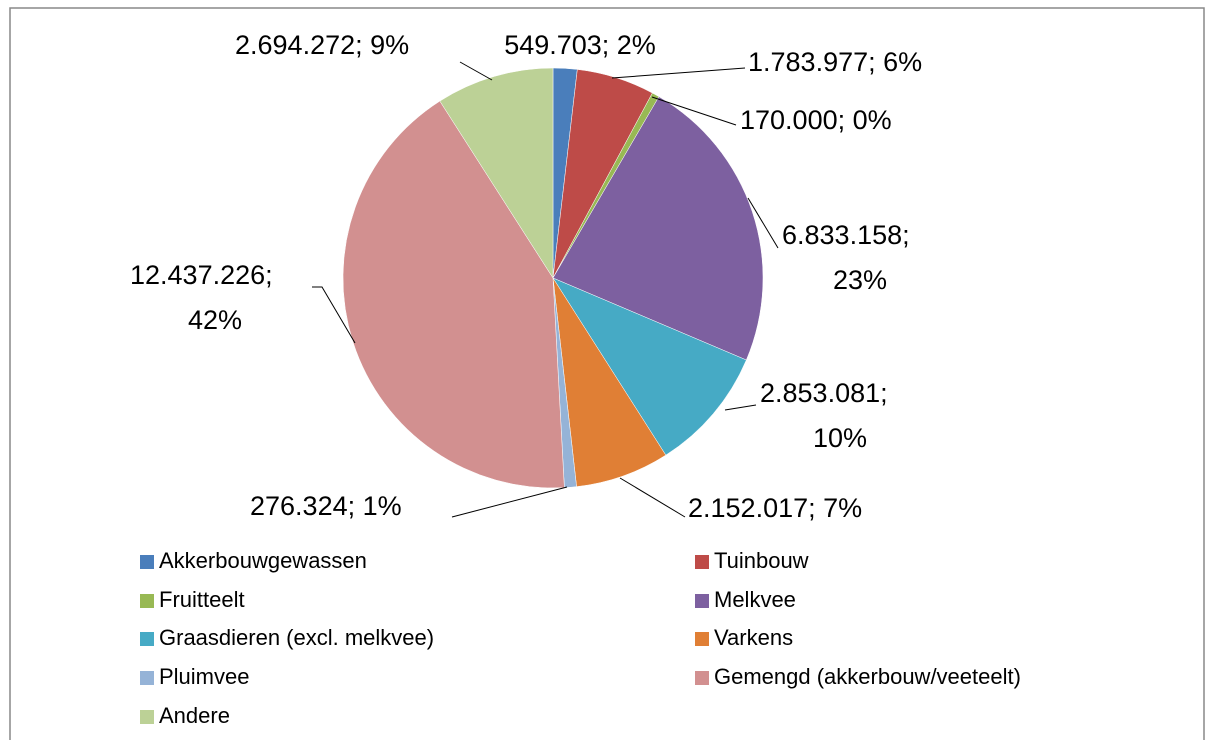  I want to click on legend-label: Melkvee, so click(755, 599).